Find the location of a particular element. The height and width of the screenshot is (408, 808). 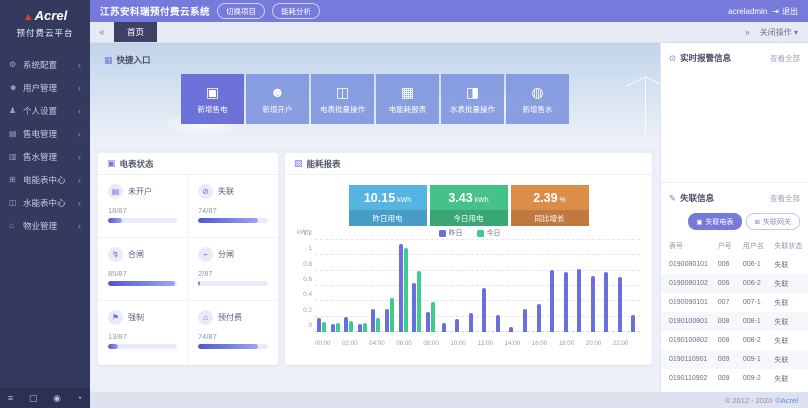

table-row: 0190080102 006 006-2 失联 is located at coordinates (734, 283).